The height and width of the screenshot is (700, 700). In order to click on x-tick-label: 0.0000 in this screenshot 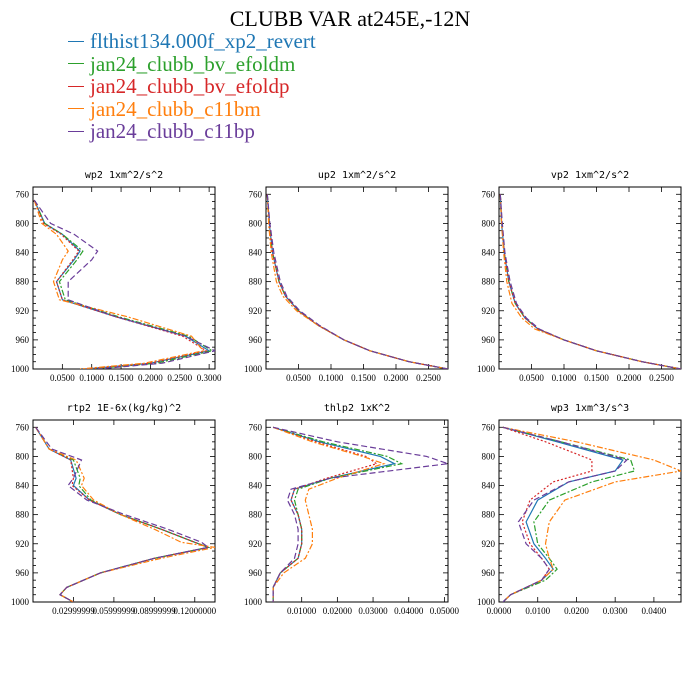, I will do `click(499, 611)`.